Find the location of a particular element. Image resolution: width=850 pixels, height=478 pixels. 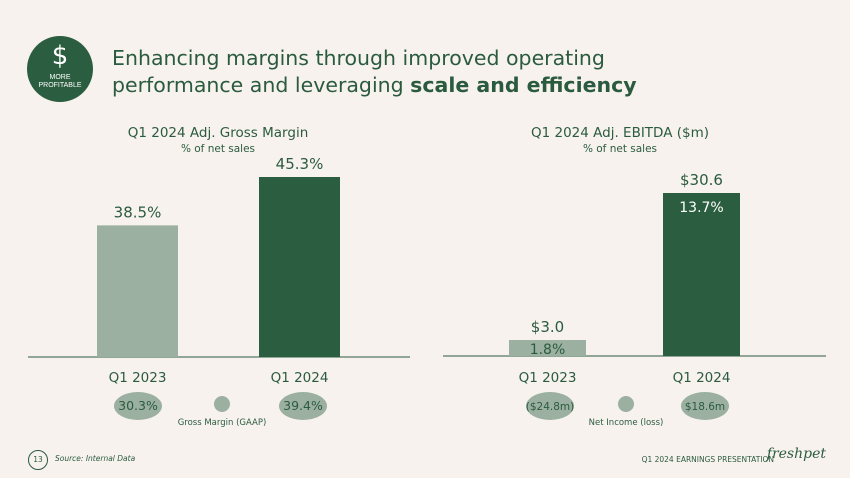

profitable-badge: $ MORE PROFITABLE is located at coordinates (60, 69).